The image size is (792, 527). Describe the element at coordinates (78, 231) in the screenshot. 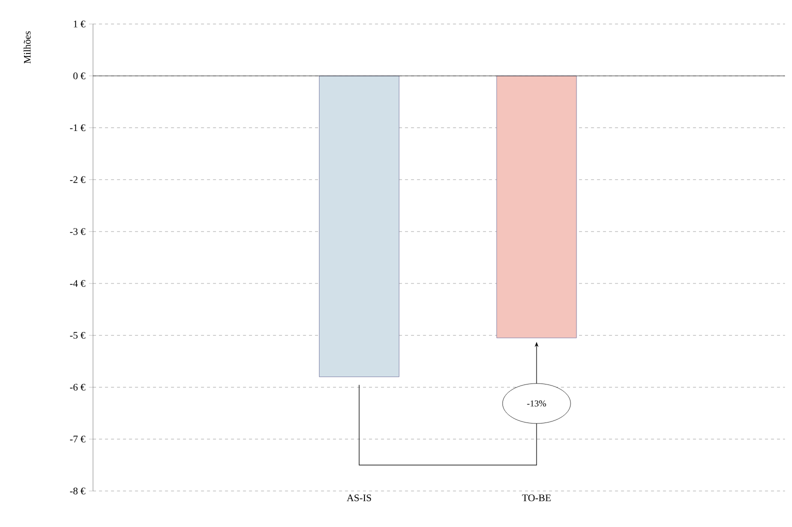

I see `y-tick-label: -3 €` at that location.